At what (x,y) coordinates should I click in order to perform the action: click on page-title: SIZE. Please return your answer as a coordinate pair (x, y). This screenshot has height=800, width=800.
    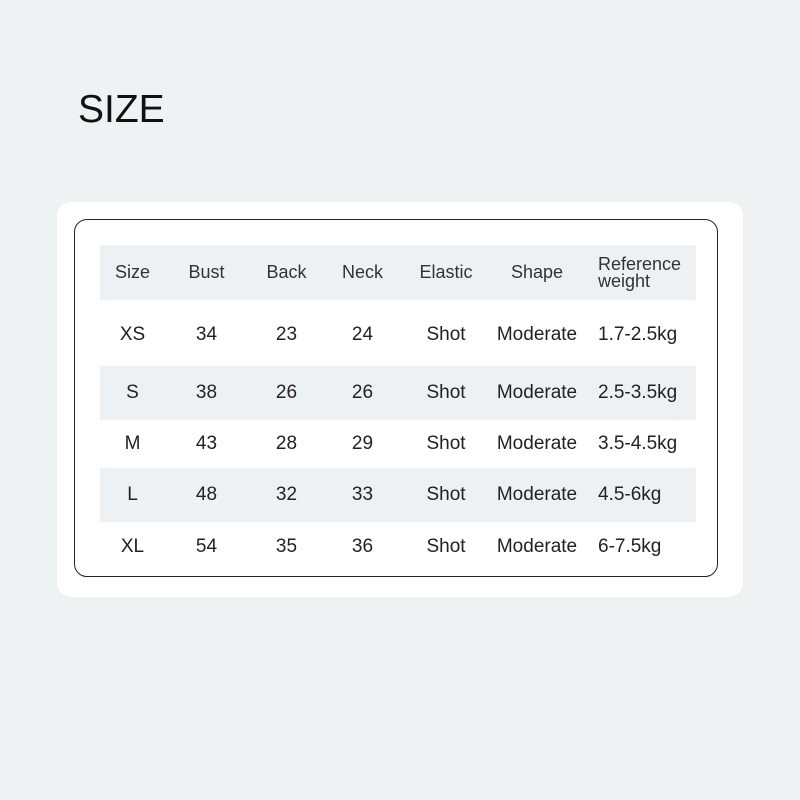
    Looking at the image, I should click on (121, 109).